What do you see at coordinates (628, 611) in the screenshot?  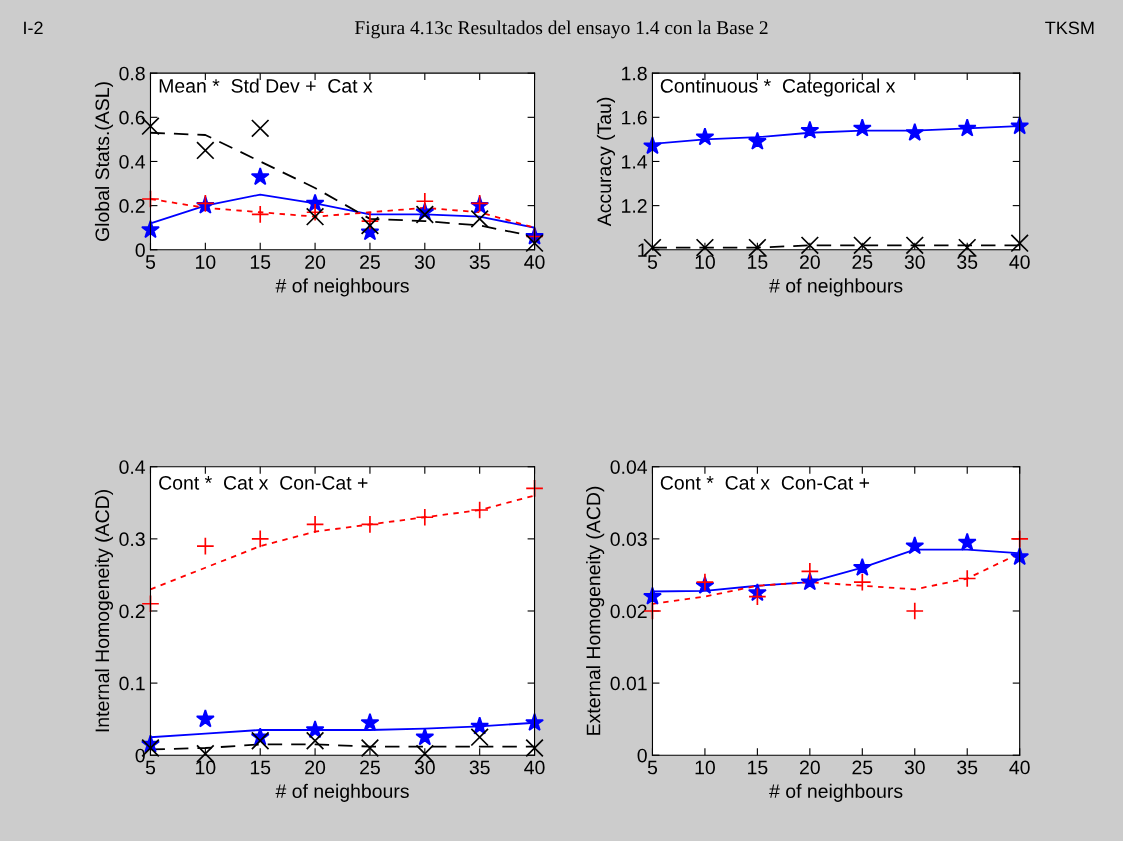 I see `y-tick-label: 0.02` at bounding box center [628, 611].